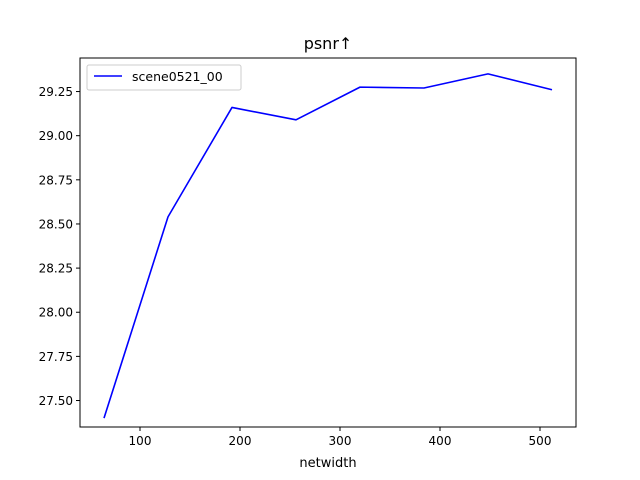  Describe the element at coordinates (240, 441) in the screenshot. I see `x-tick-label: 200` at that location.